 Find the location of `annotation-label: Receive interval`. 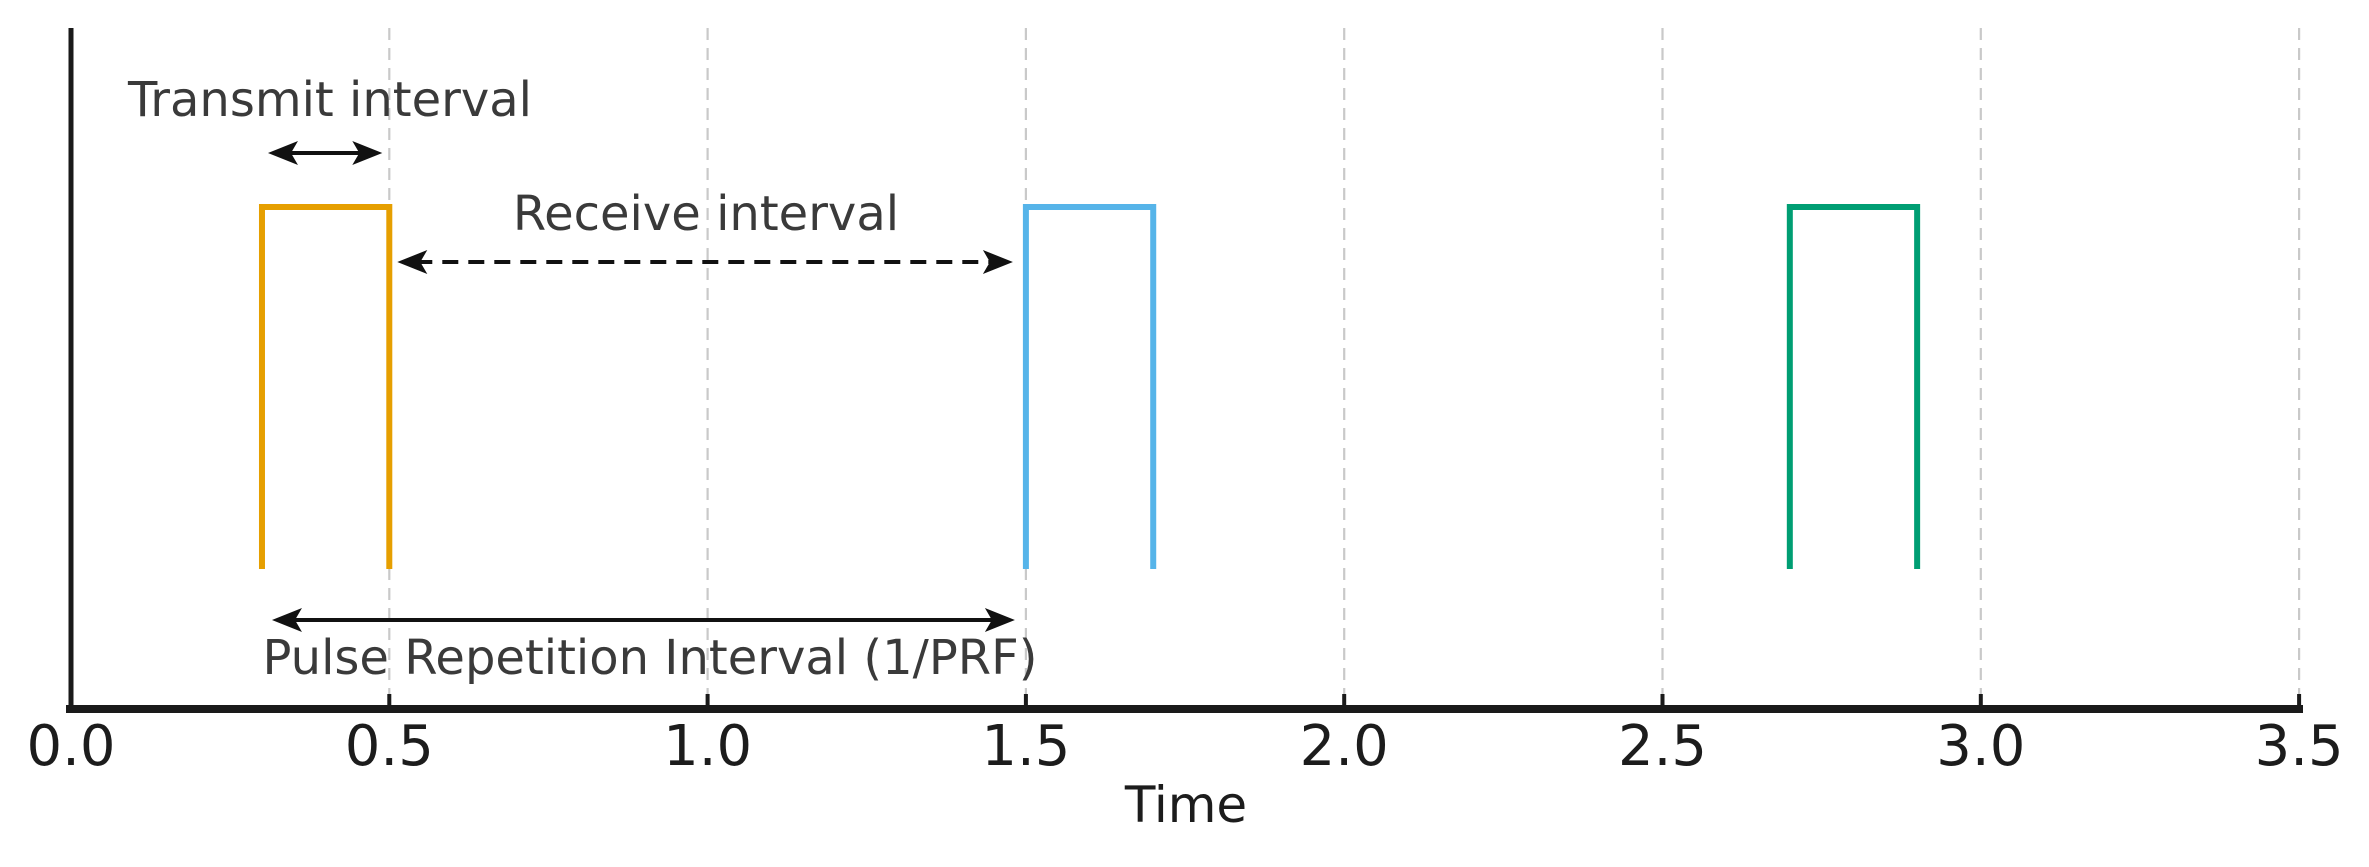

annotation-label: Receive interval is located at coordinates (706, 214).